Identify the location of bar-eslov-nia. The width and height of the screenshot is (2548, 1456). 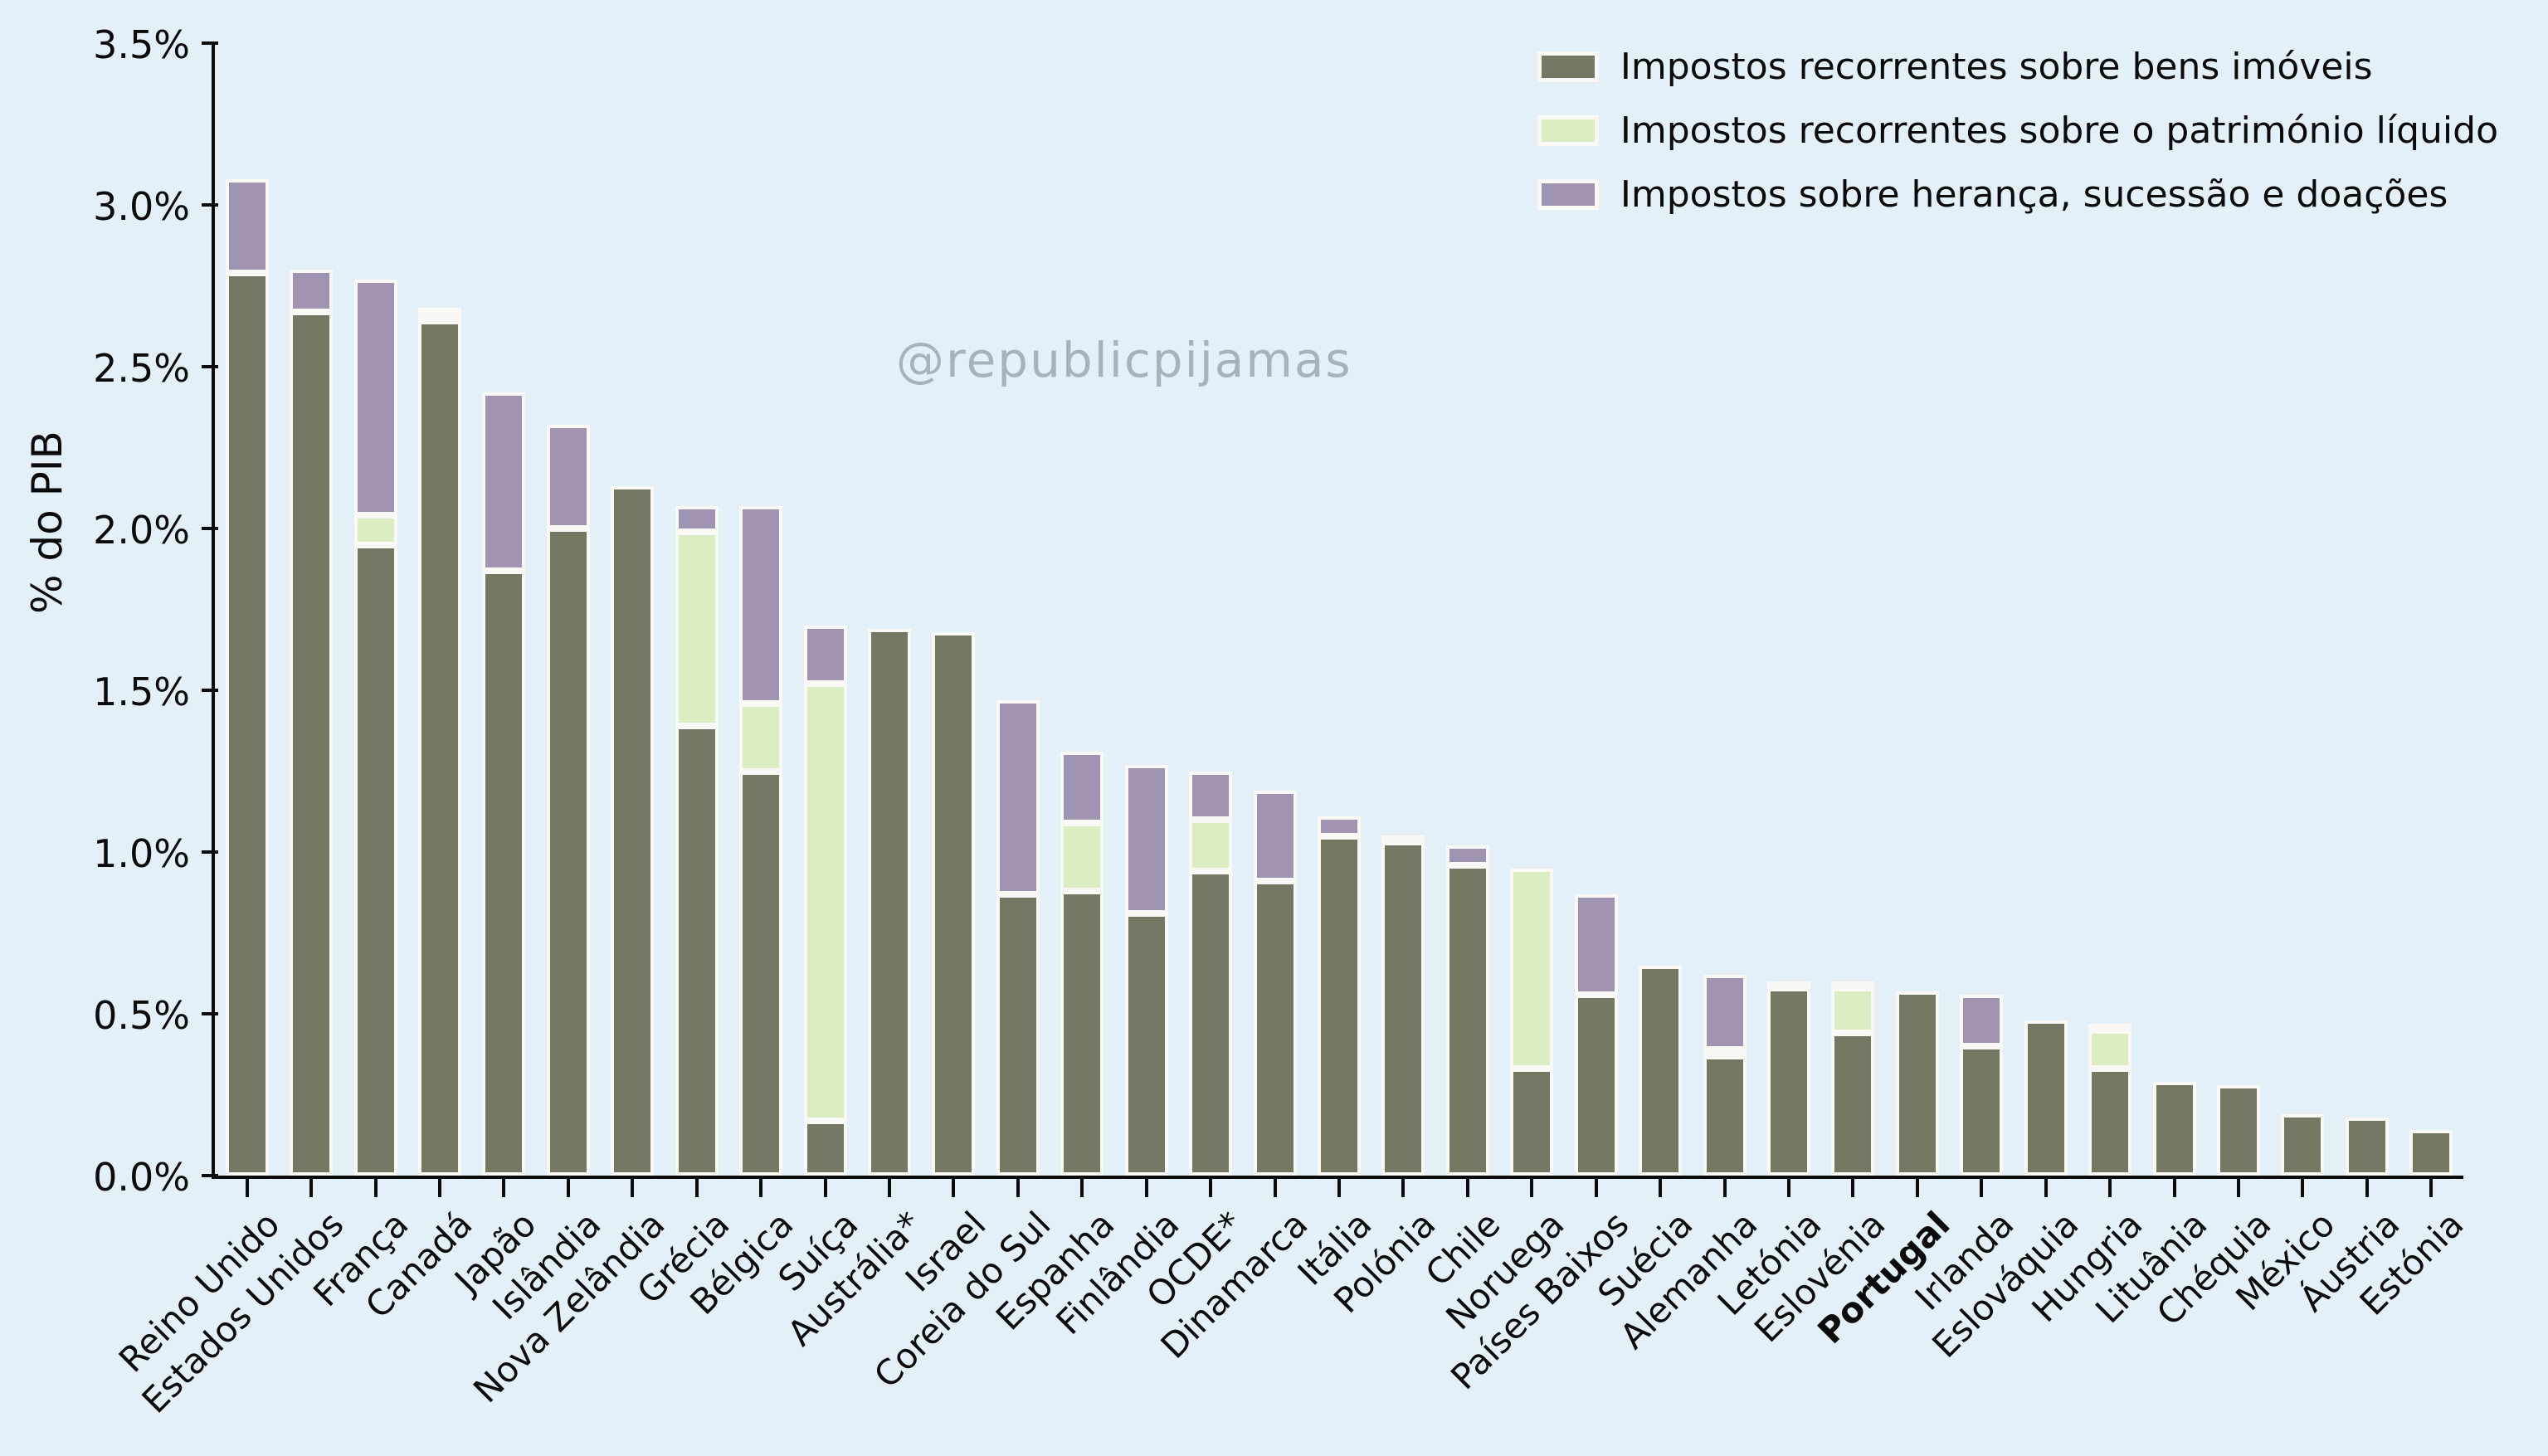
(1853, 1078).